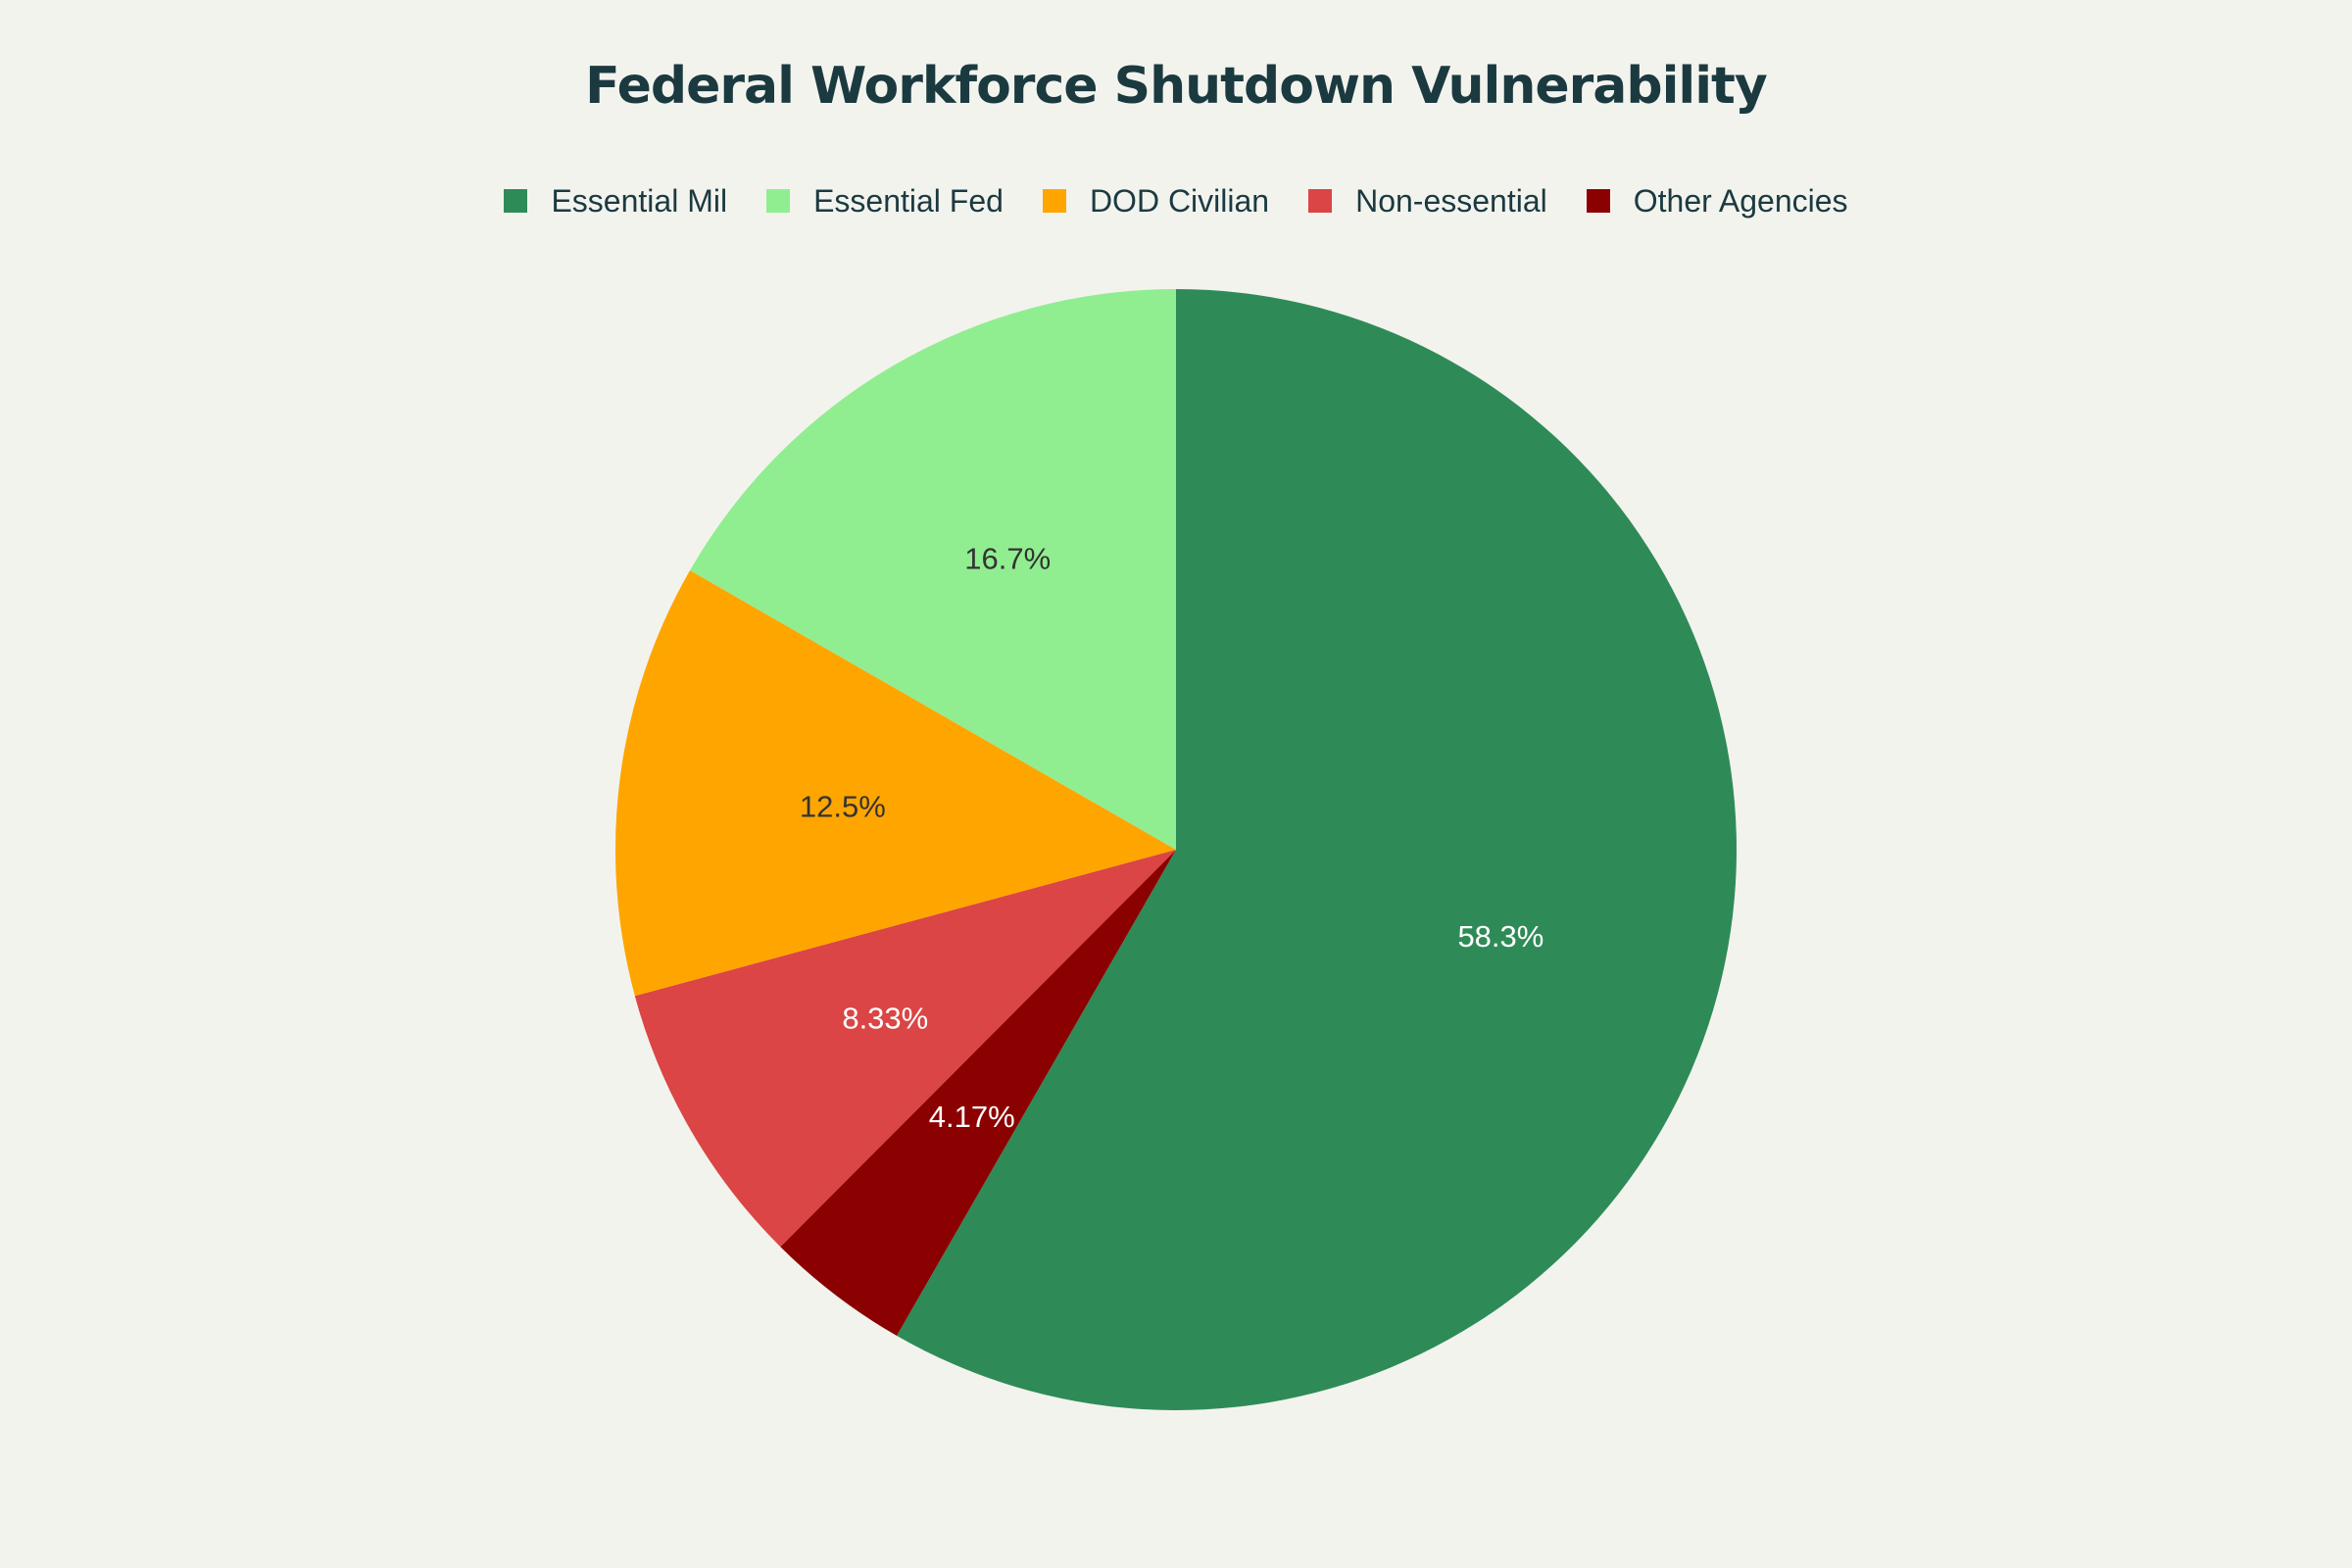  I want to click on legend-item-essential-mil: Essential Mil, so click(615, 201).